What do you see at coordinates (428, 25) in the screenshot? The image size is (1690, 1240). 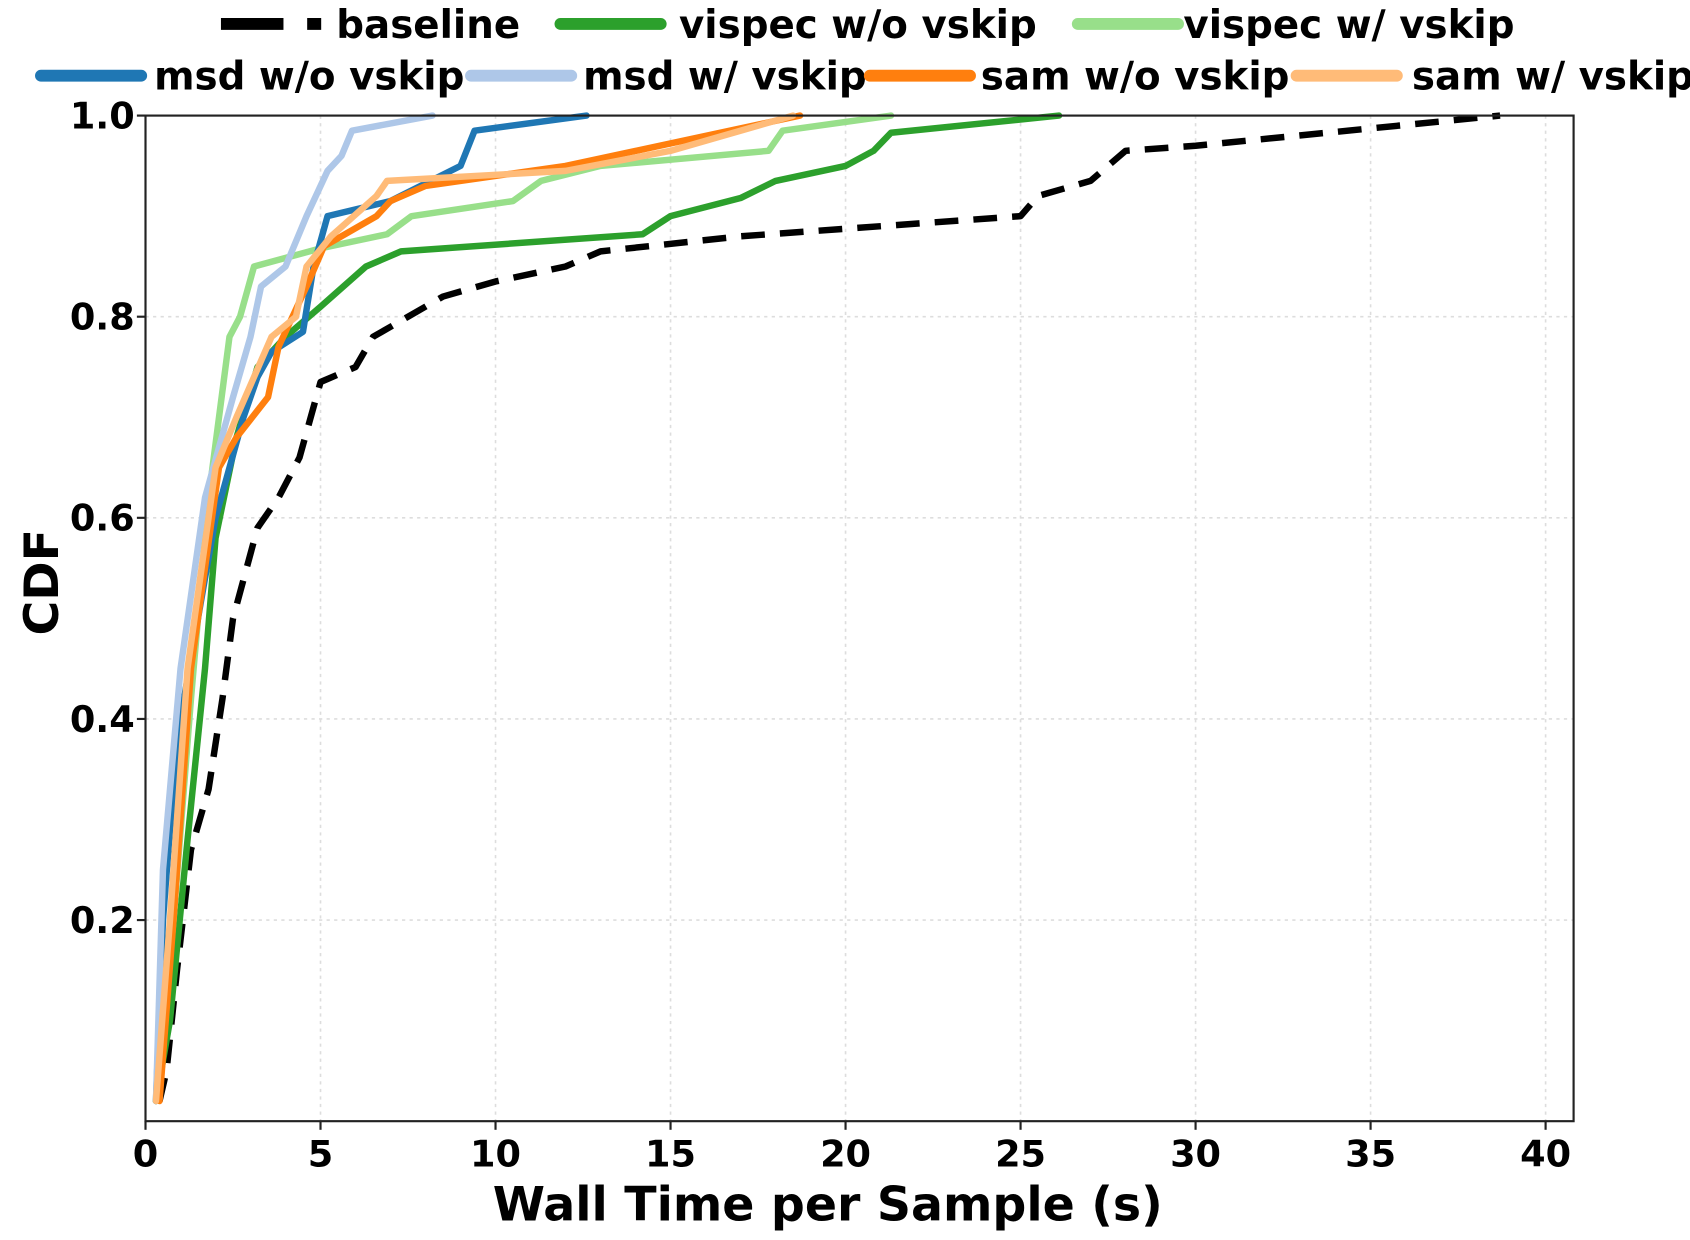 I see `legend-label: baseline` at bounding box center [428, 25].